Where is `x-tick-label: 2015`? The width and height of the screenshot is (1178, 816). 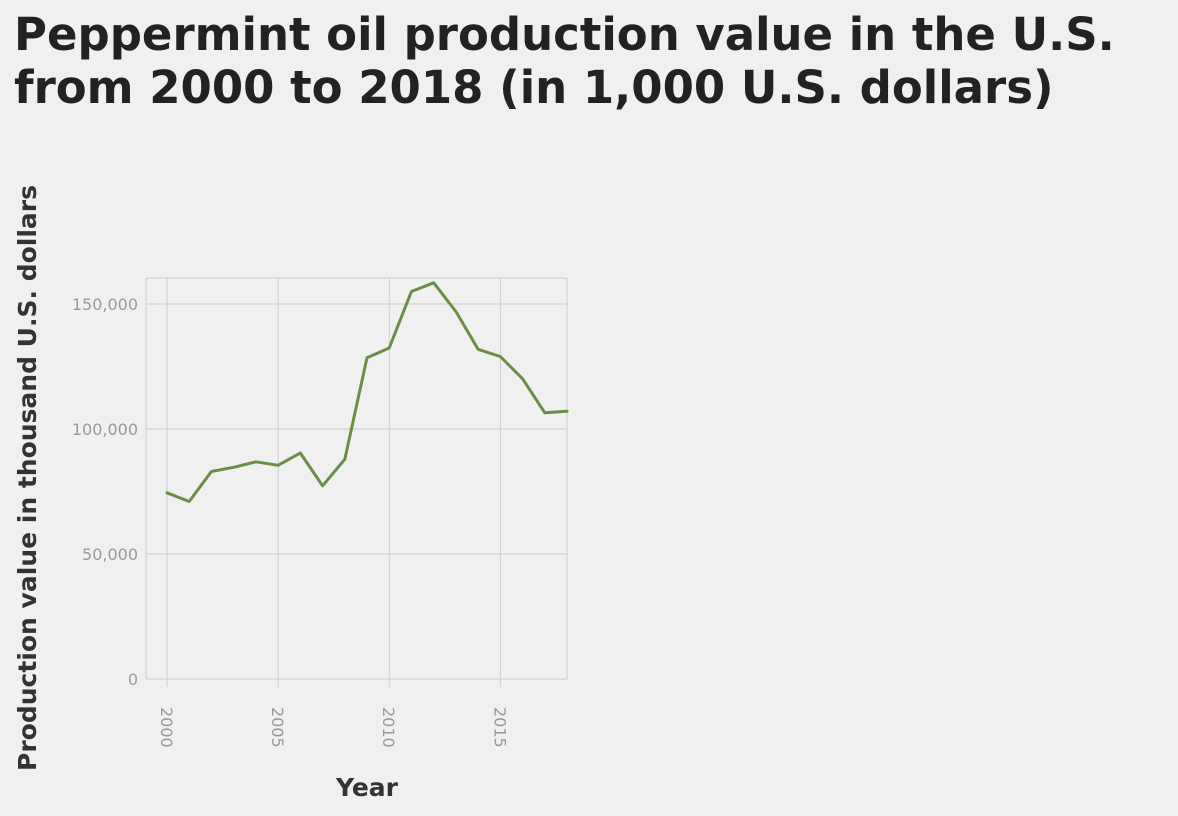 x-tick-label: 2015 is located at coordinates (499, 727).